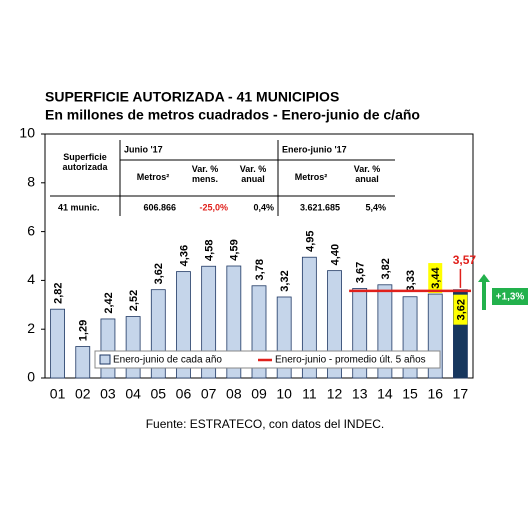  I want to click on row-header-text: Superficie autorizada, so click(85, 162).